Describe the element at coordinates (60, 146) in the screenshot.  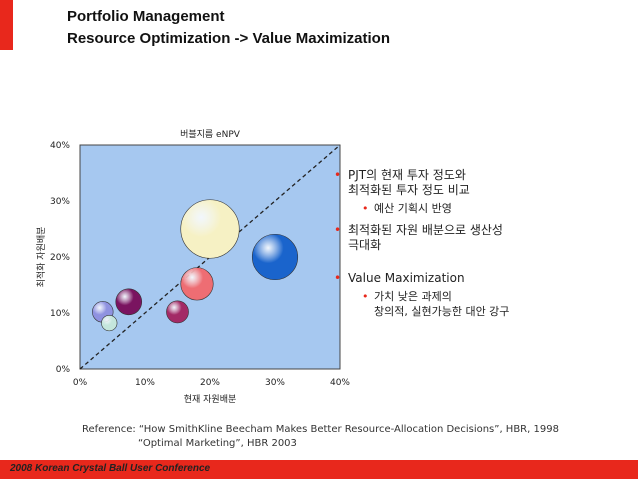
I see `y-tick-label: 40%` at that location.